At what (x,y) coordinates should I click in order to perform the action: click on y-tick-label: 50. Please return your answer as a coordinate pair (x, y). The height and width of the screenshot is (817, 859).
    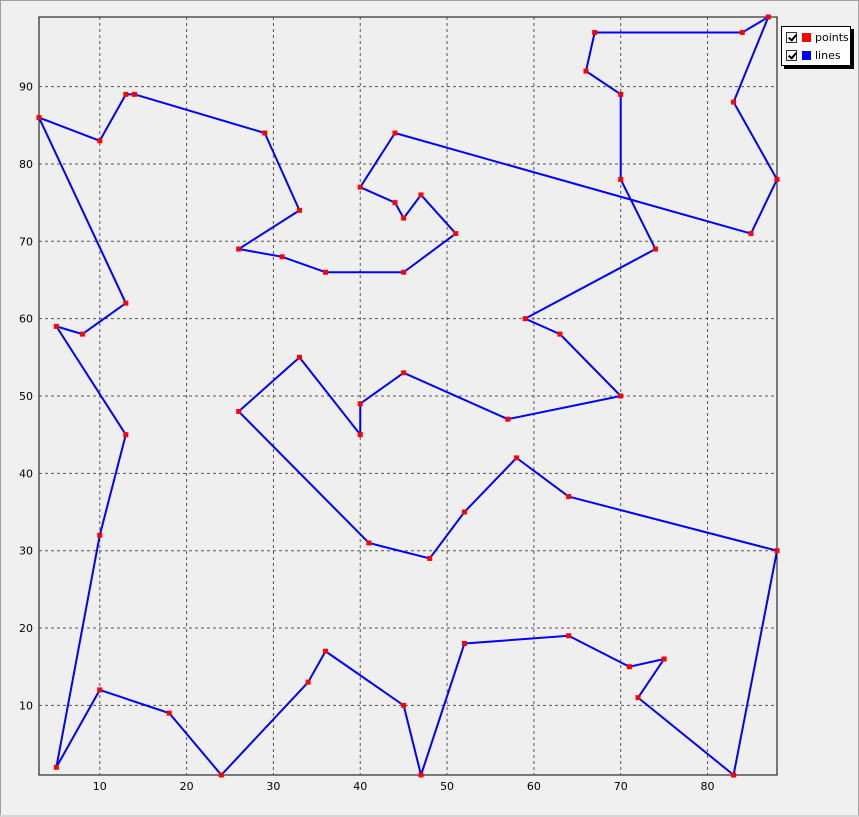
    Looking at the image, I should click on (26, 396).